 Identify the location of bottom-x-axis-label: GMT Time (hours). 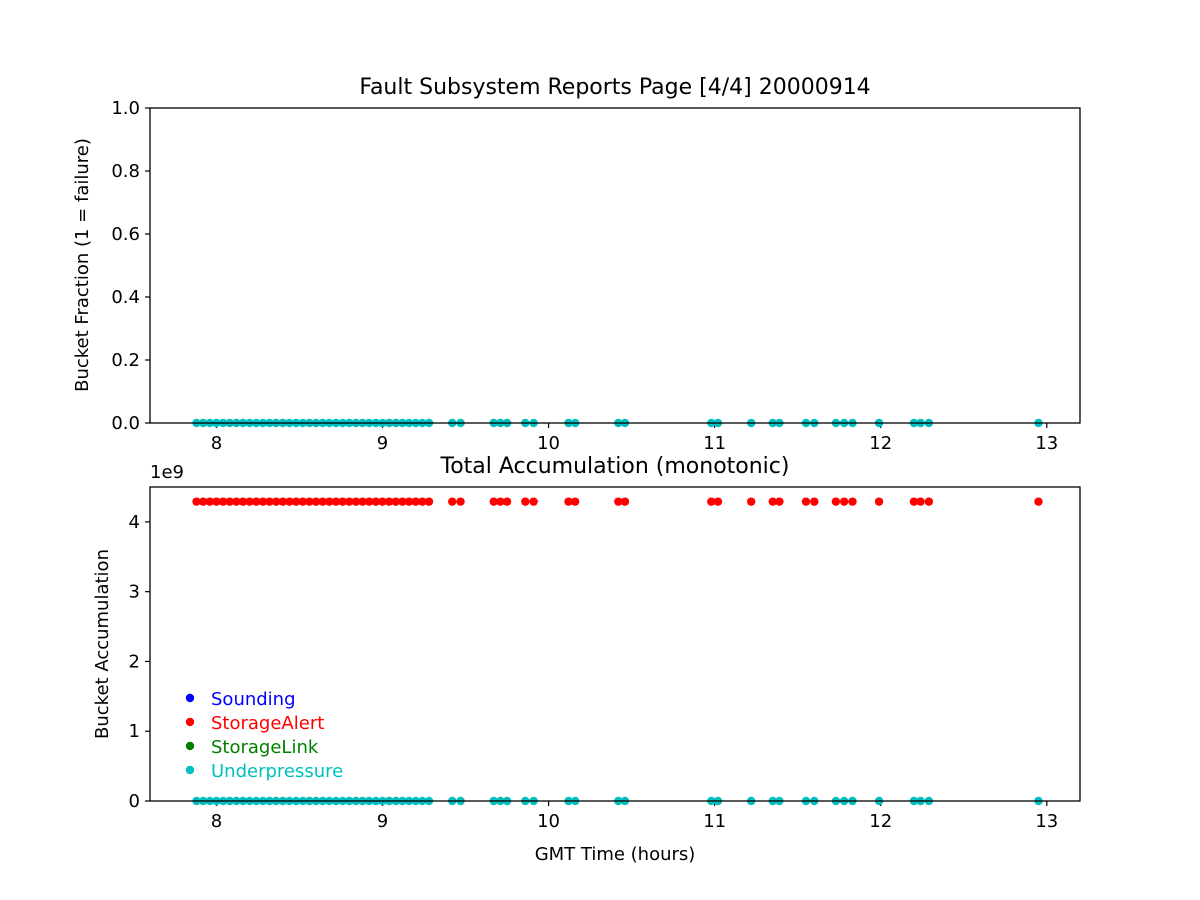
(615, 854).